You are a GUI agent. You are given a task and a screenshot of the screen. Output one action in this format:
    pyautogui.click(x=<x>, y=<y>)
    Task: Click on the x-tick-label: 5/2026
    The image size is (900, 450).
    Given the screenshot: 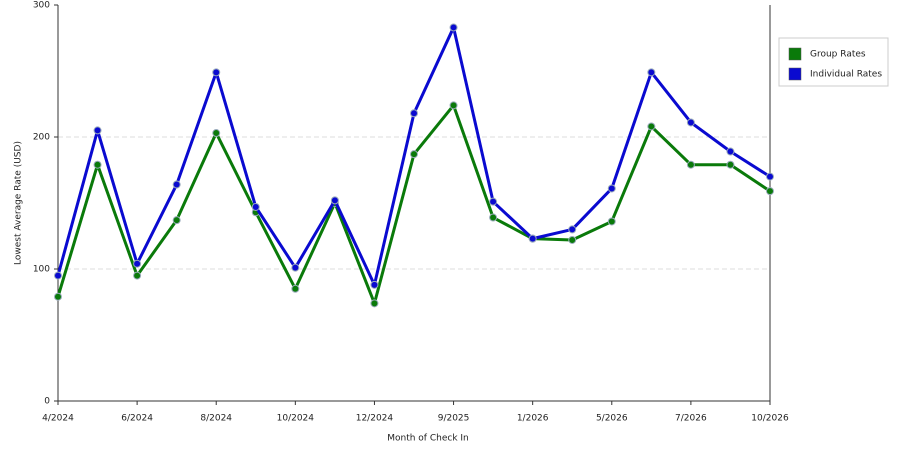 What is the action you would take?
    pyautogui.click(x=612, y=419)
    